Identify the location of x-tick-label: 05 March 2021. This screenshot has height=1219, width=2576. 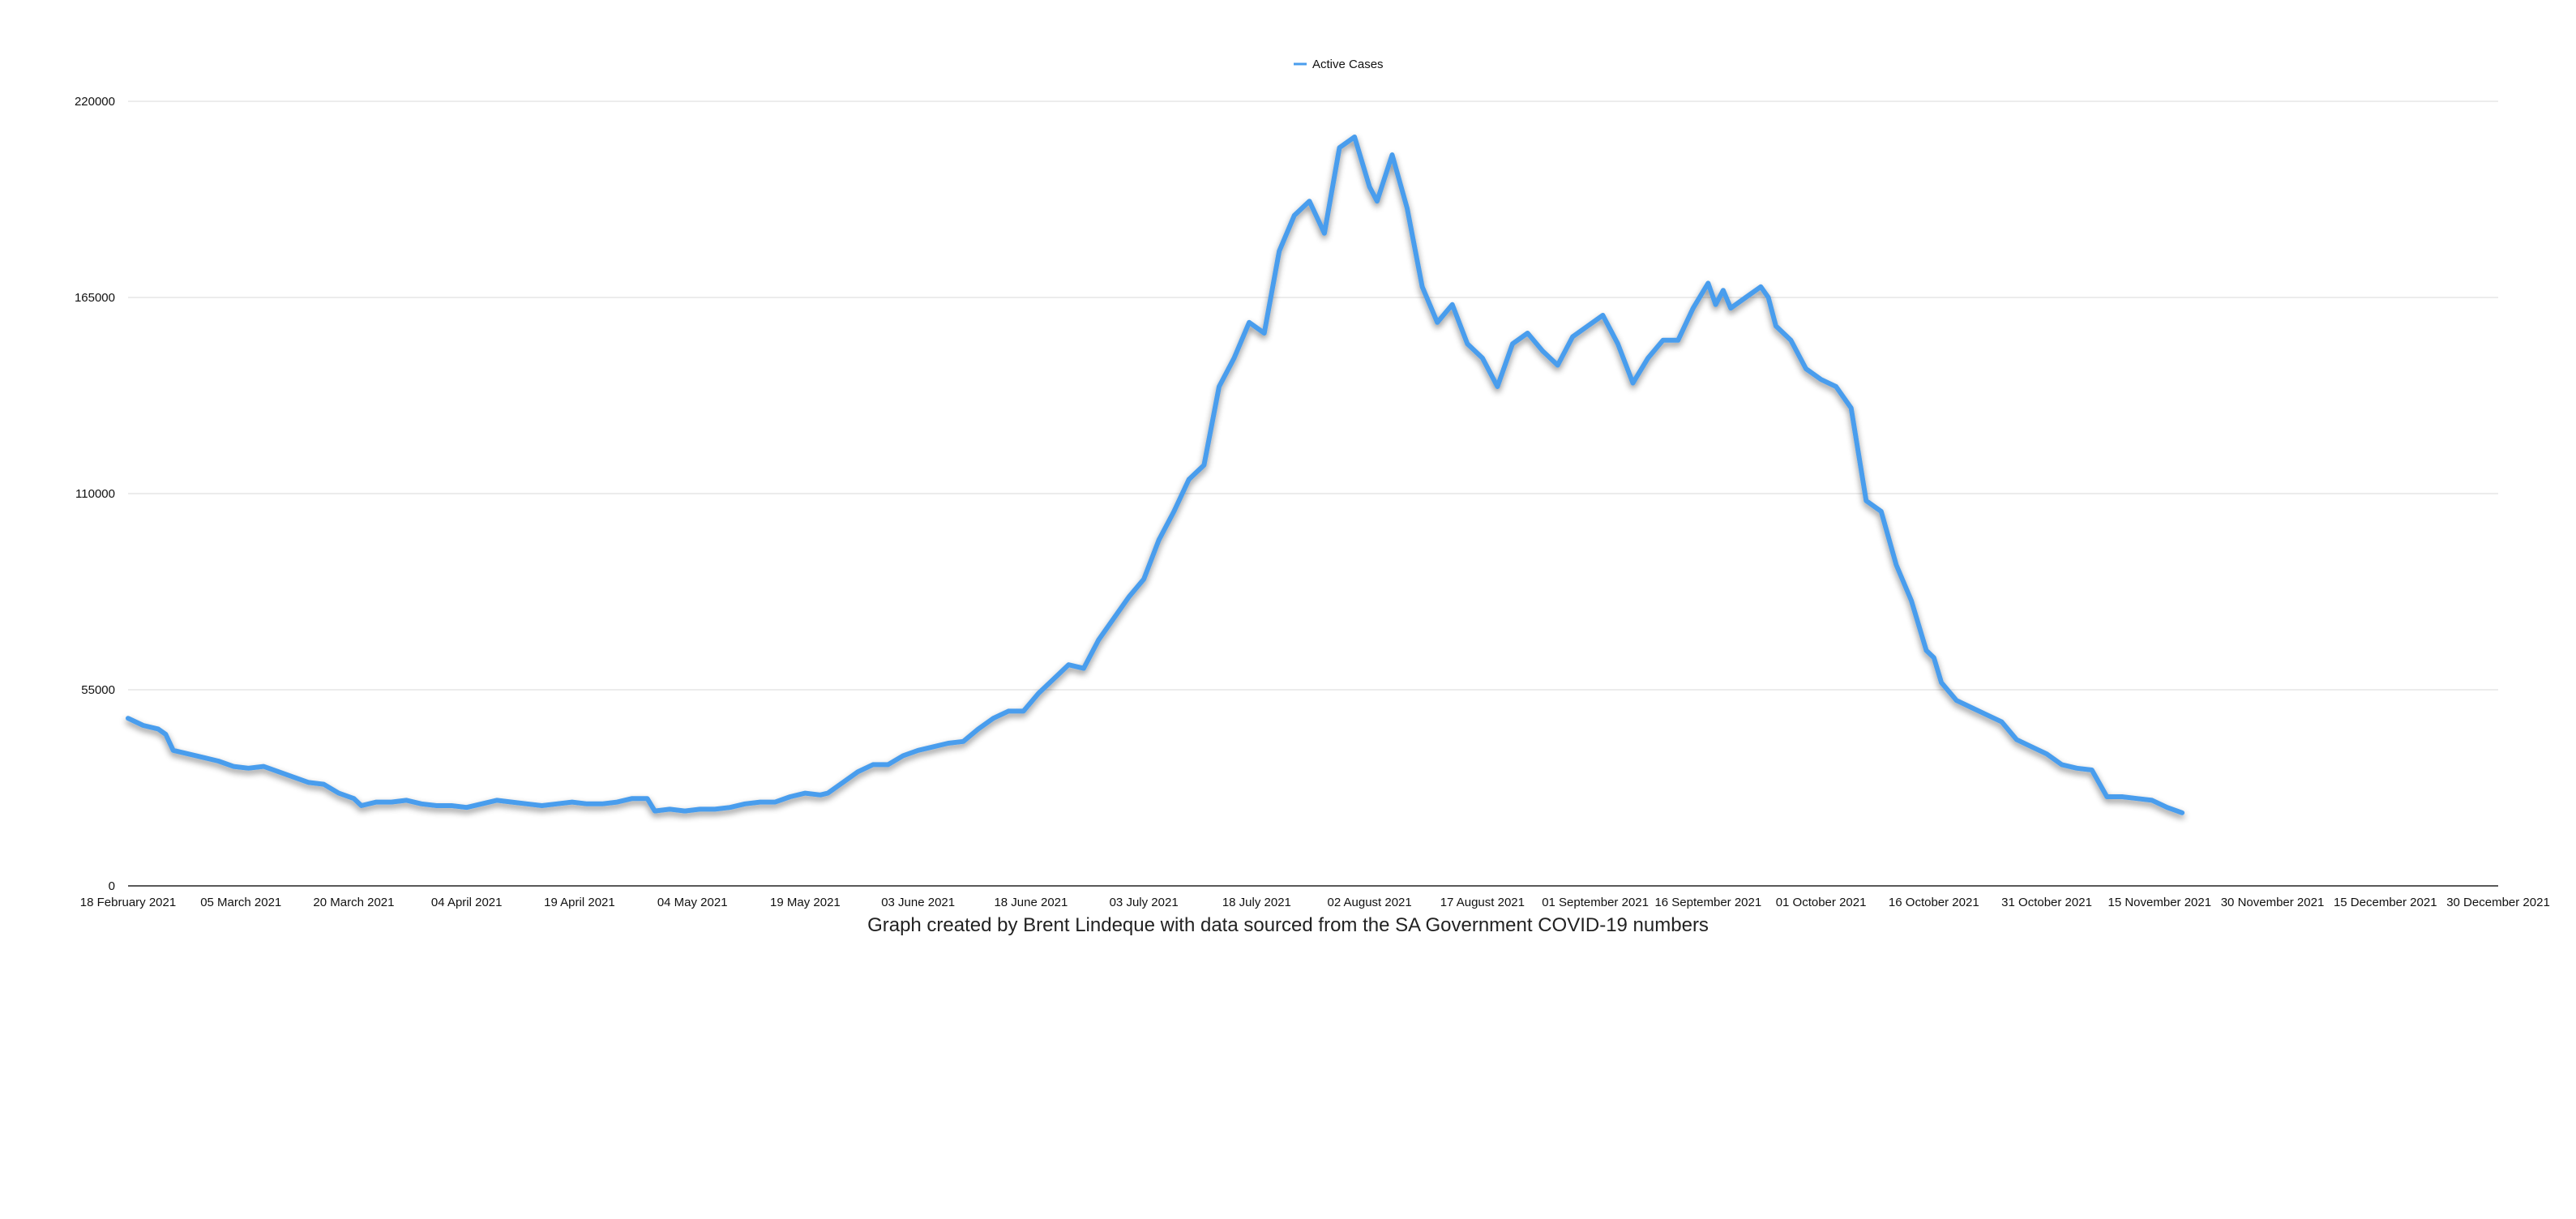
(241, 903).